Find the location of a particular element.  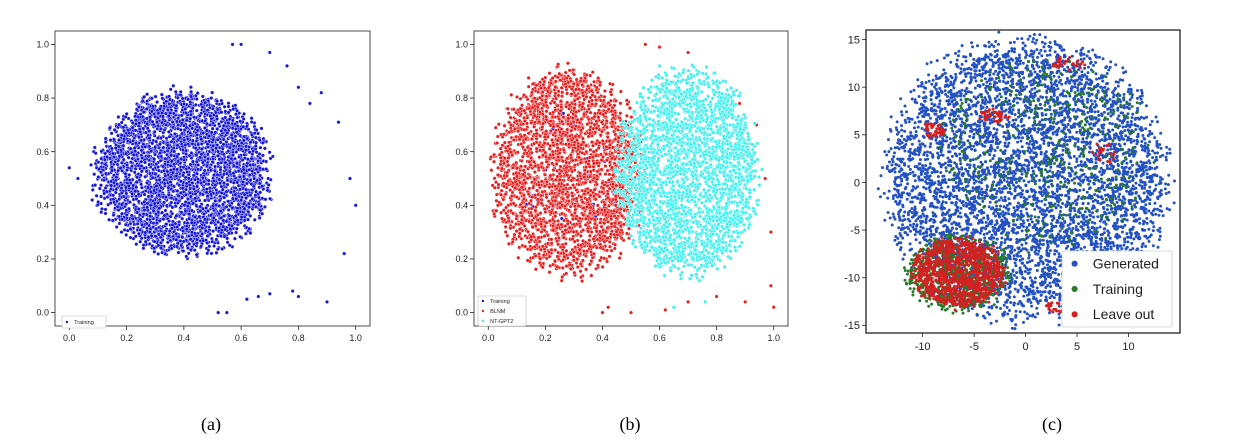

x-tick-label: 0.4 is located at coordinates (184, 338).